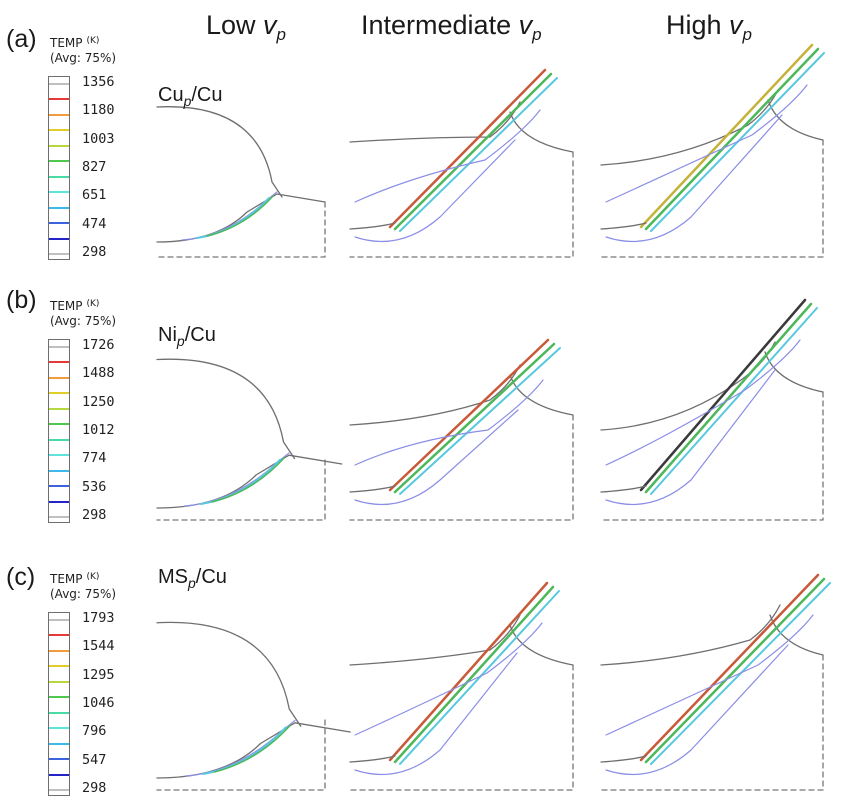 The image size is (845, 801). I want to click on panel-b-high-crater-rim, so click(794, 372).